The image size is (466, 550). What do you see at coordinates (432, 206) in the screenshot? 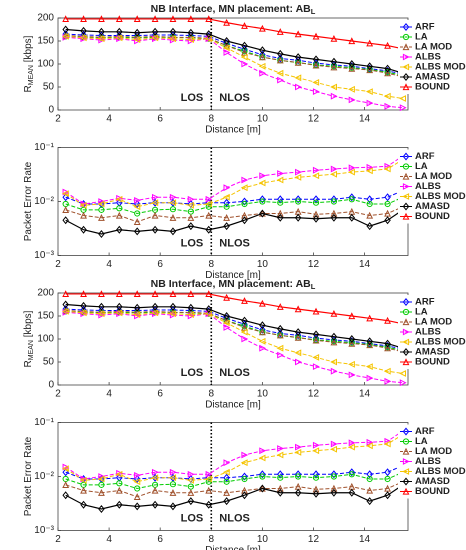
I see `legend-label: AMASD` at bounding box center [432, 206].